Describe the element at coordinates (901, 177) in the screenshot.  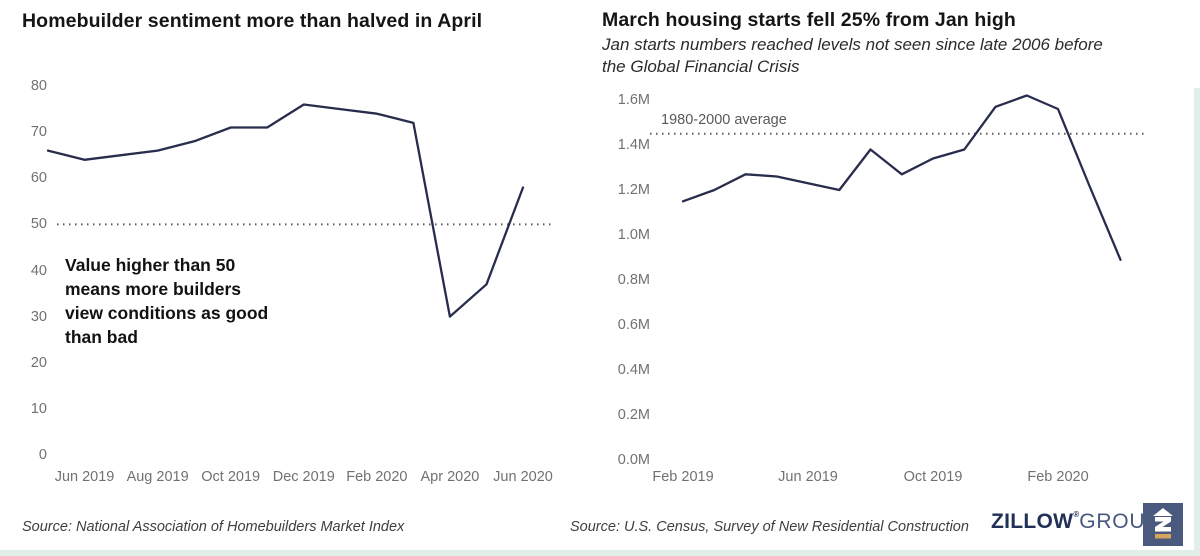
I see `housing-starts-line-series` at that location.